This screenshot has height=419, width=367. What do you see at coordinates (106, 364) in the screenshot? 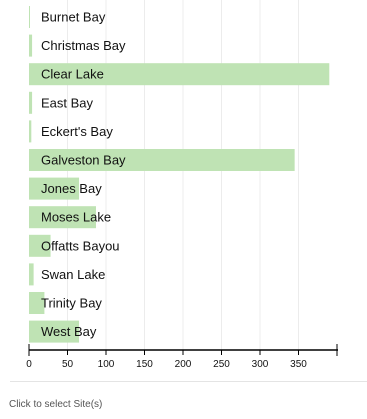
I see `x-tick-label: 100` at bounding box center [106, 364].